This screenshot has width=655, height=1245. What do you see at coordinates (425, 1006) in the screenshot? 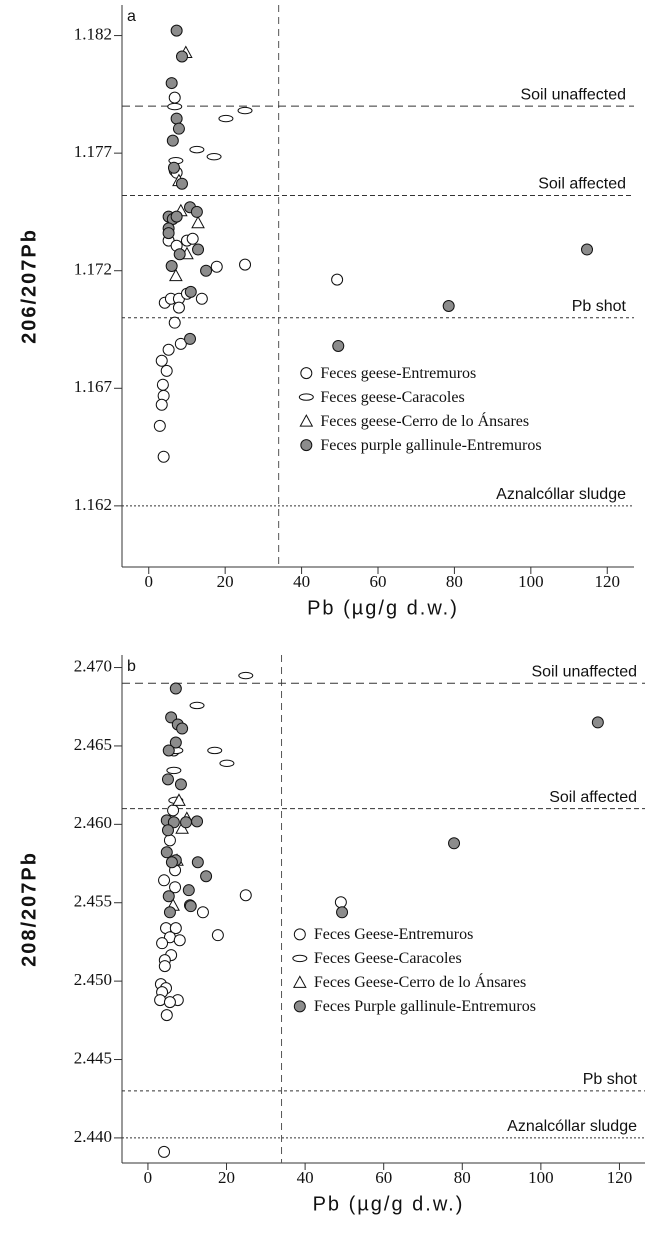
I see `legend-label: Feces Purple gallinule-Entremuros` at bounding box center [425, 1006].